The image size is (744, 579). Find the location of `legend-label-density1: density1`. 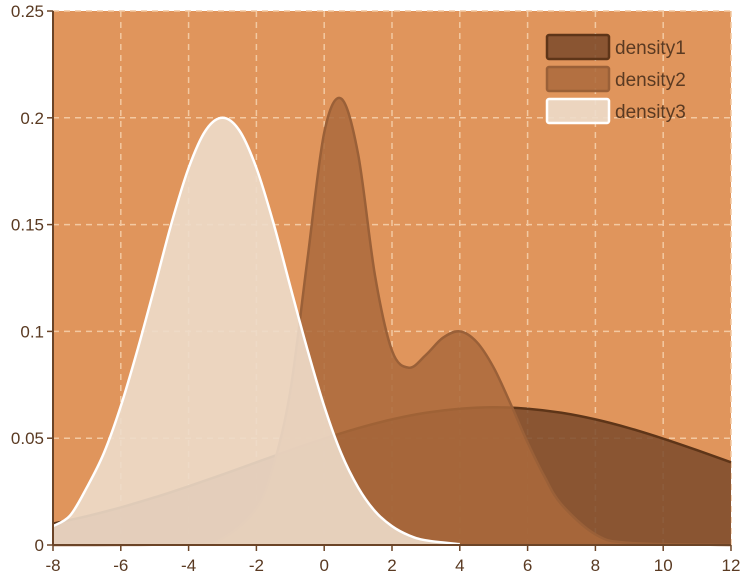

legend-label-density1: density1 is located at coordinates (650, 48).